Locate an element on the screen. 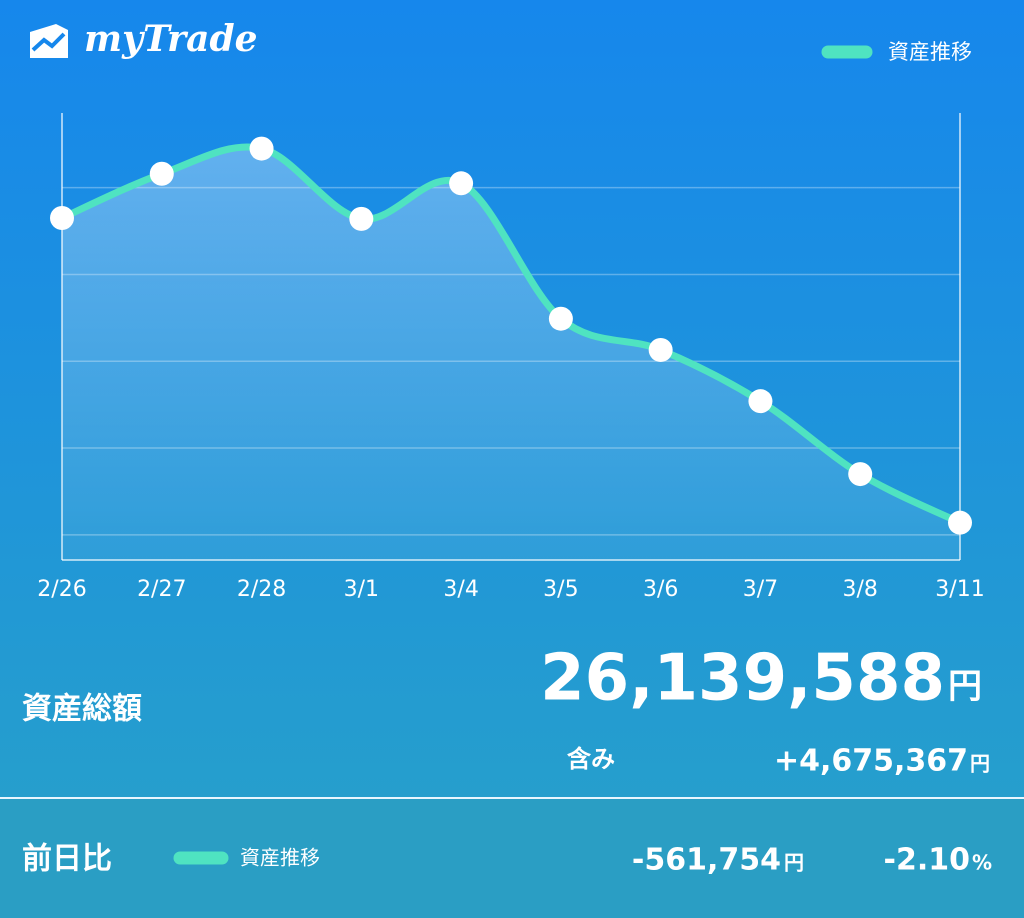 The height and width of the screenshot is (918, 1024). x-tick-label: 3/1 is located at coordinates (361, 589).